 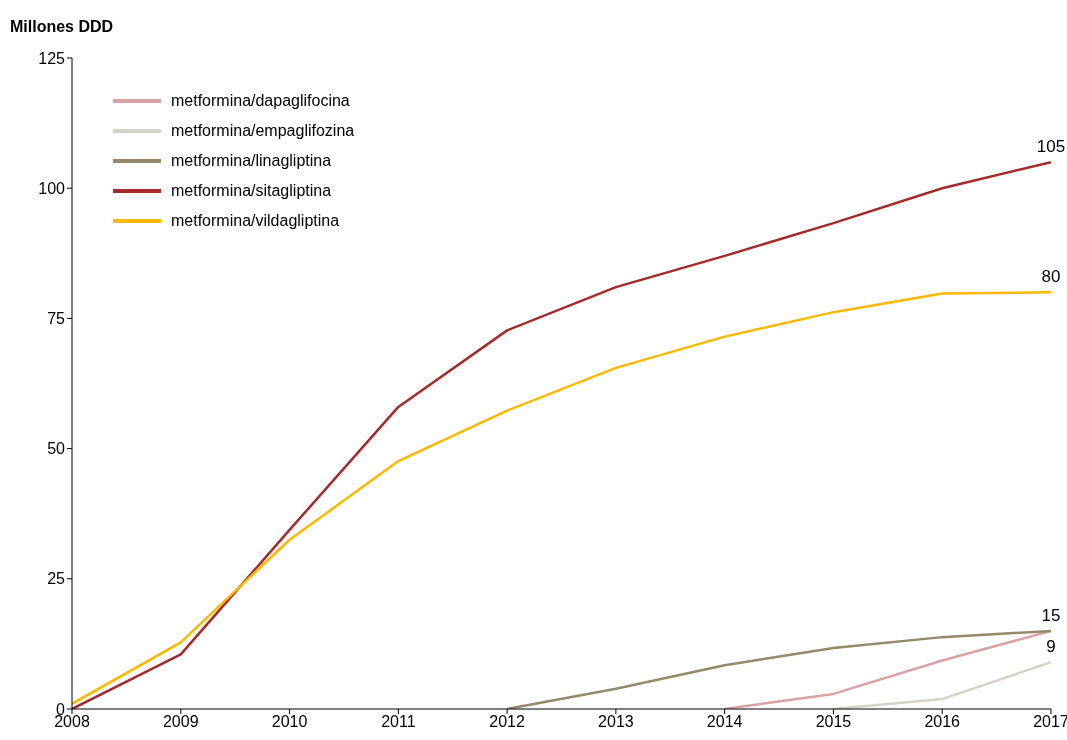 What do you see at coordinates (255, 221) in the screenshot?
I see `legend-label: metformina/vildagliptina` at bounding box center [255, 221].